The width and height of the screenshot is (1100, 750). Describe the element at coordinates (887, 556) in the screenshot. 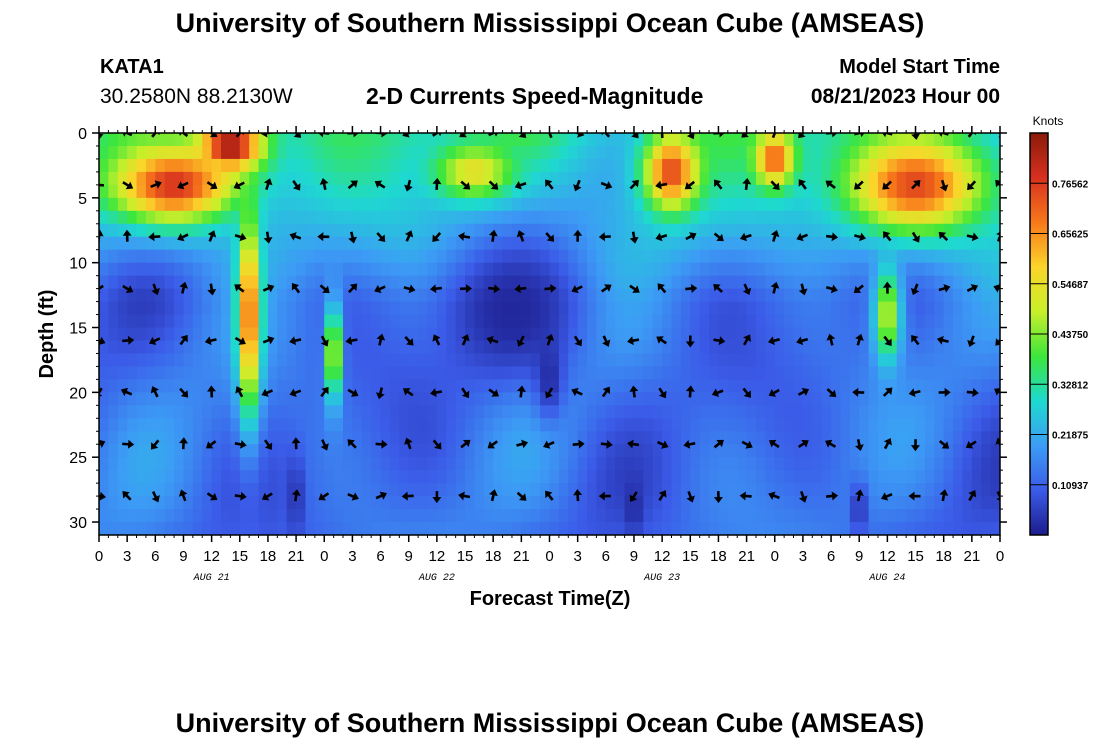

I see `x-tick-label: 12` at that location.